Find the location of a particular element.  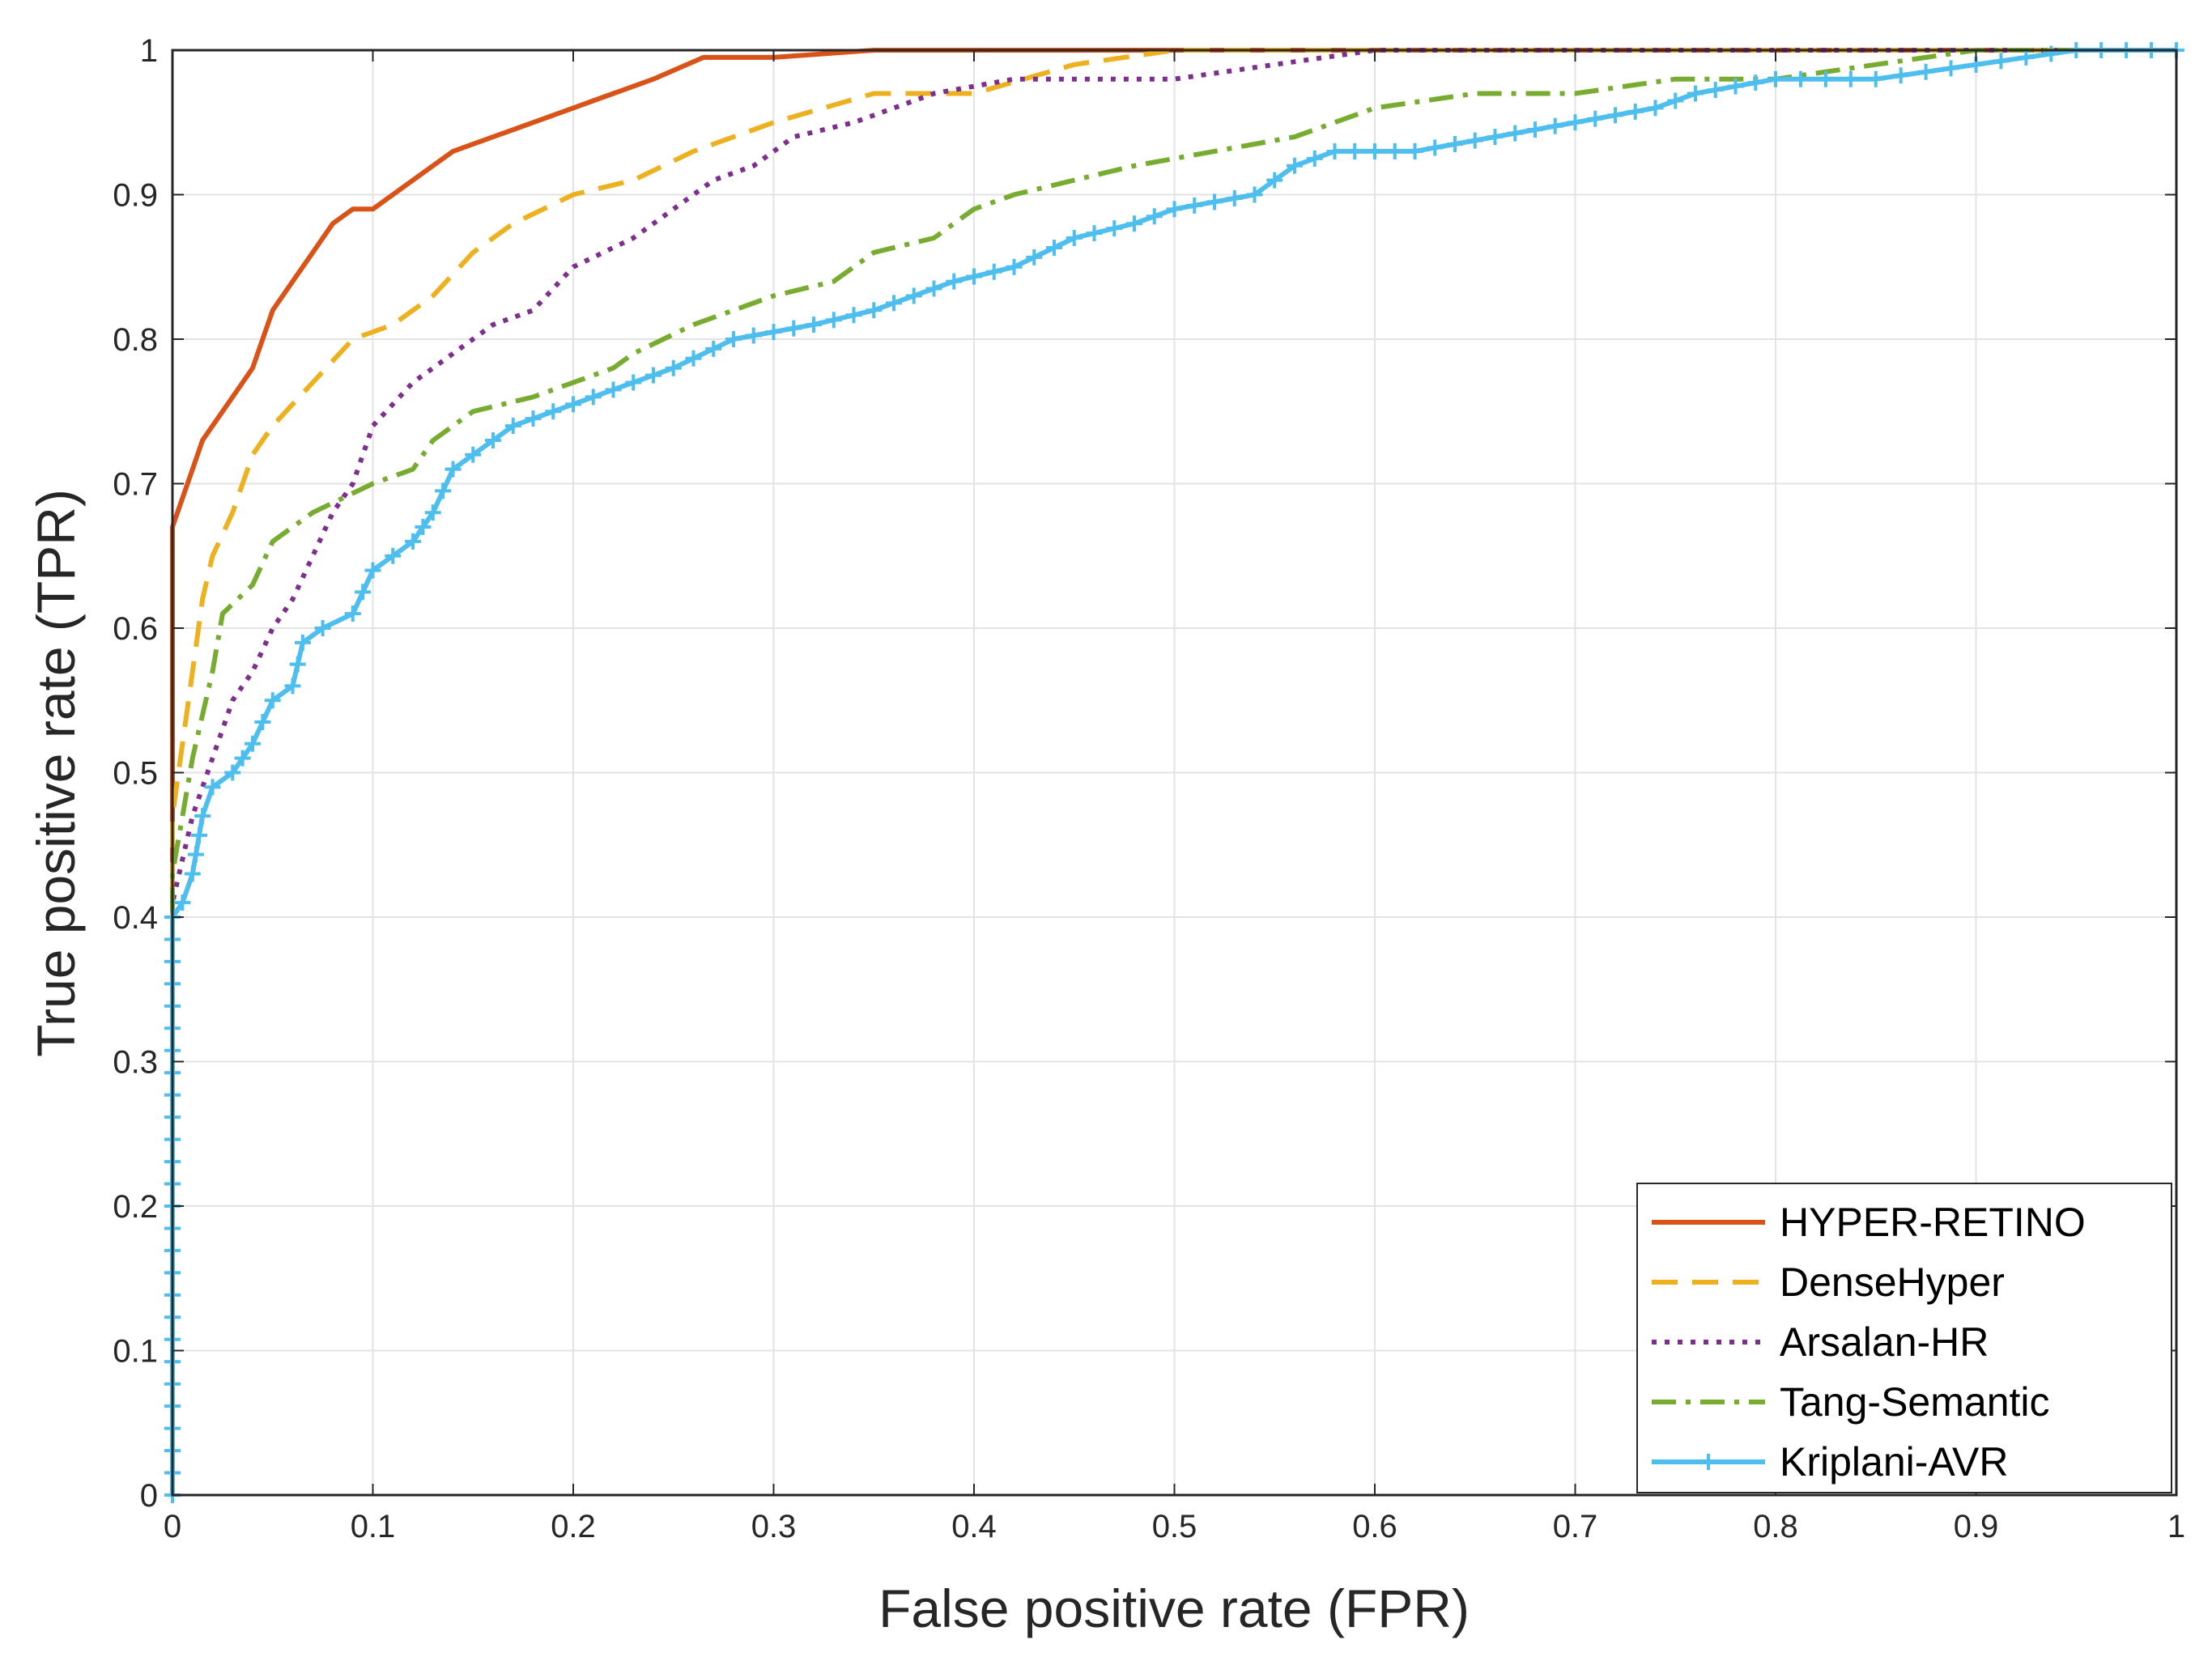

y-tick-label: 0.3 is located at coordinates (136, 1063).